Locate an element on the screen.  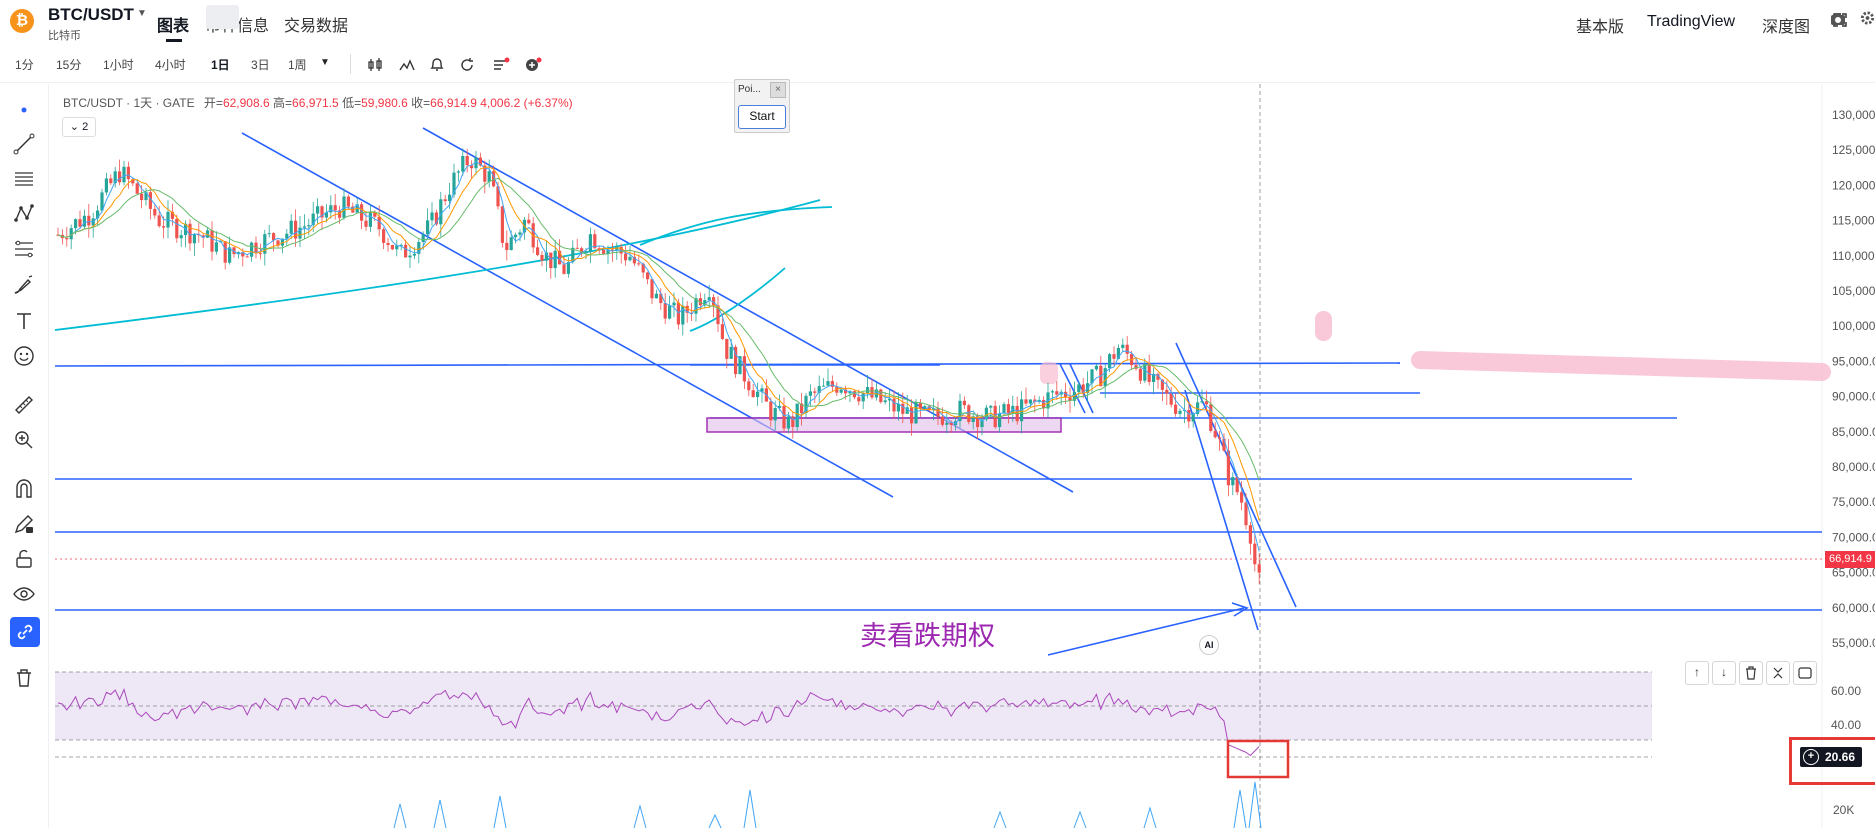
fullscreen-icon is located at coordinates (1840, 20).